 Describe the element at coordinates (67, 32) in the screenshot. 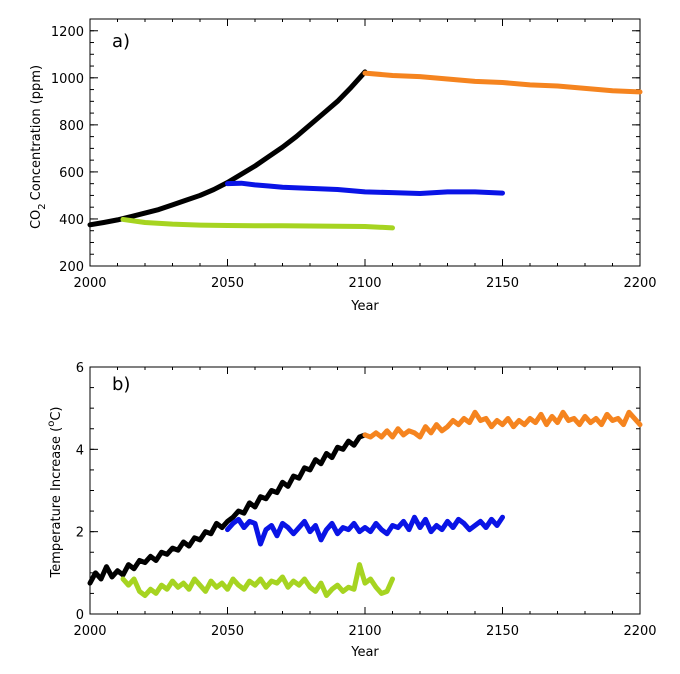

I see `y-tick-label: 1200` at that location.